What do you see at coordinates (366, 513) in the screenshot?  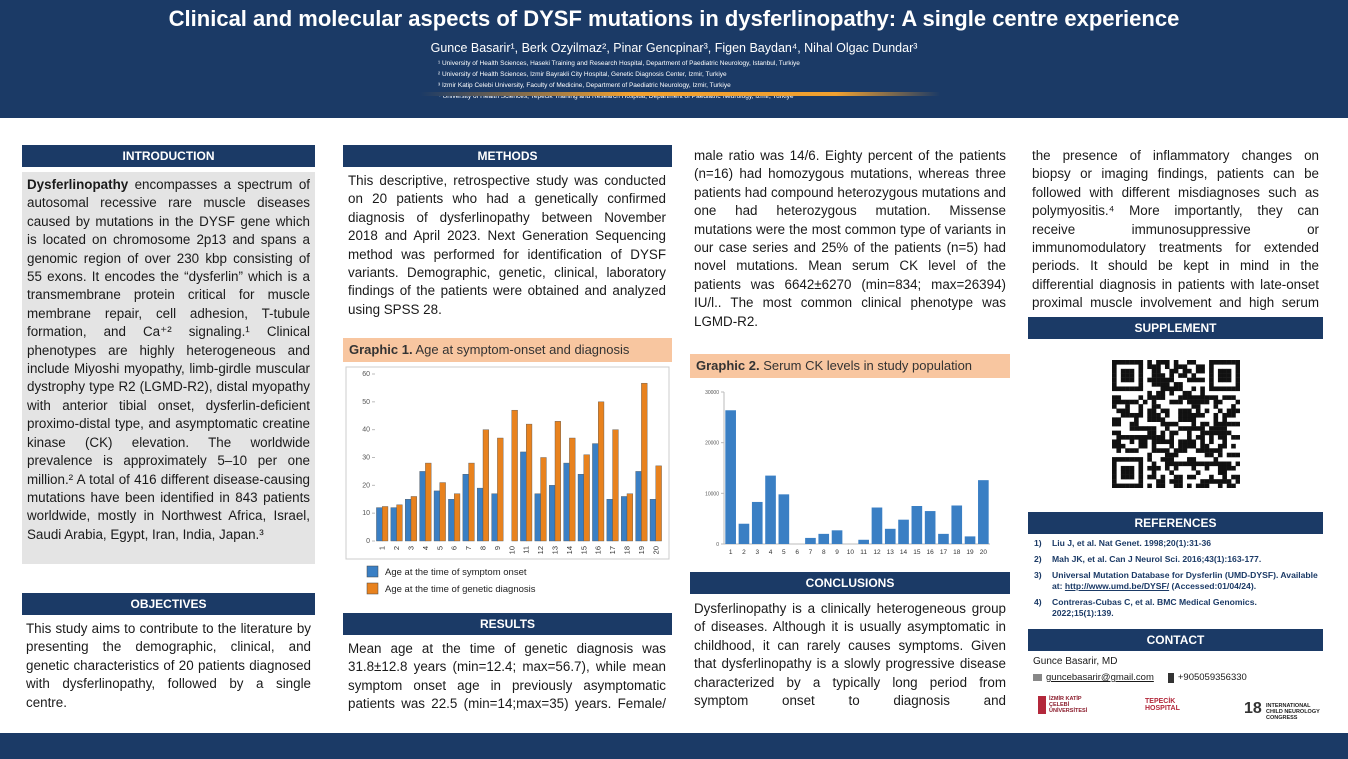 I see `y-tick-label: 10` at bounding box center [366, 513].